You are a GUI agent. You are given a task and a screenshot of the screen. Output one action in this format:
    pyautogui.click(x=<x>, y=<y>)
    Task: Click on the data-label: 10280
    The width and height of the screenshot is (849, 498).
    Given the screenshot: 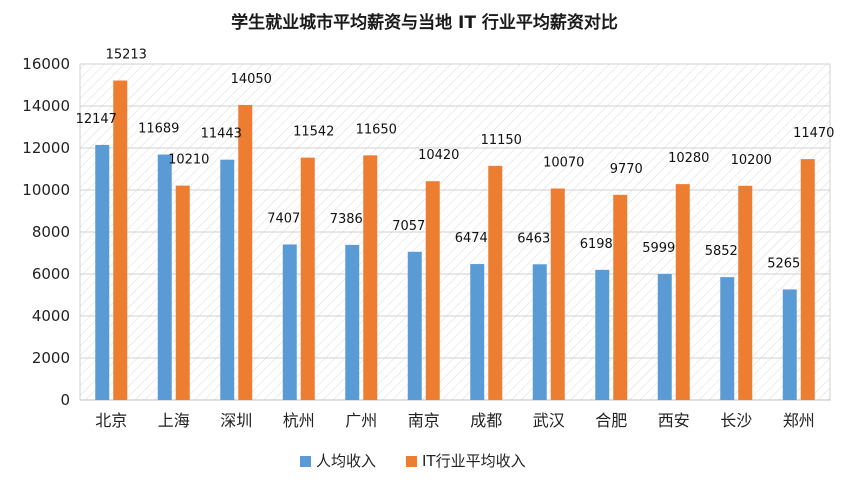 What is the action you would take?
    pyautogui.click(x=688, y=158)
    